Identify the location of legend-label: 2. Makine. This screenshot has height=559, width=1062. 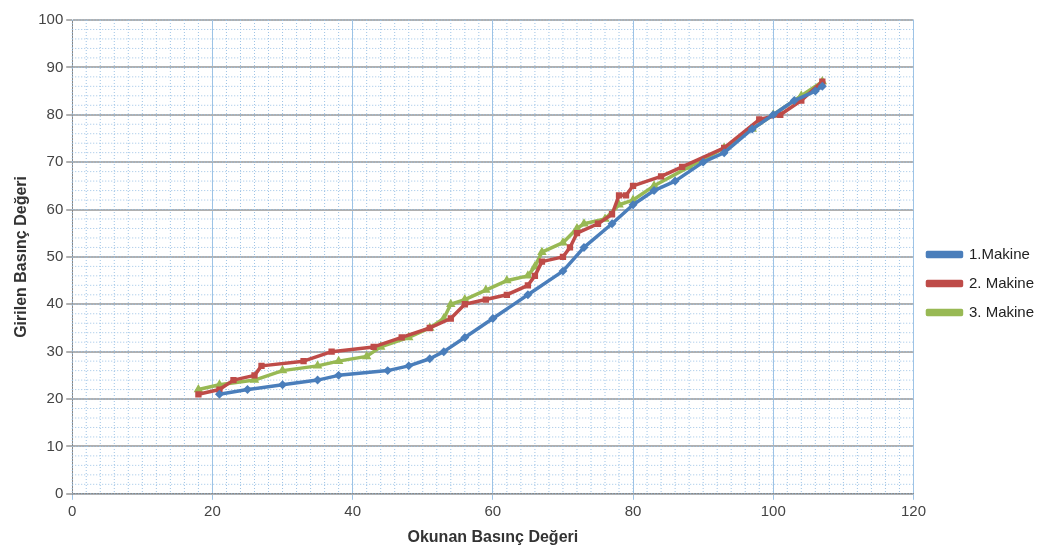
(1001, 282).